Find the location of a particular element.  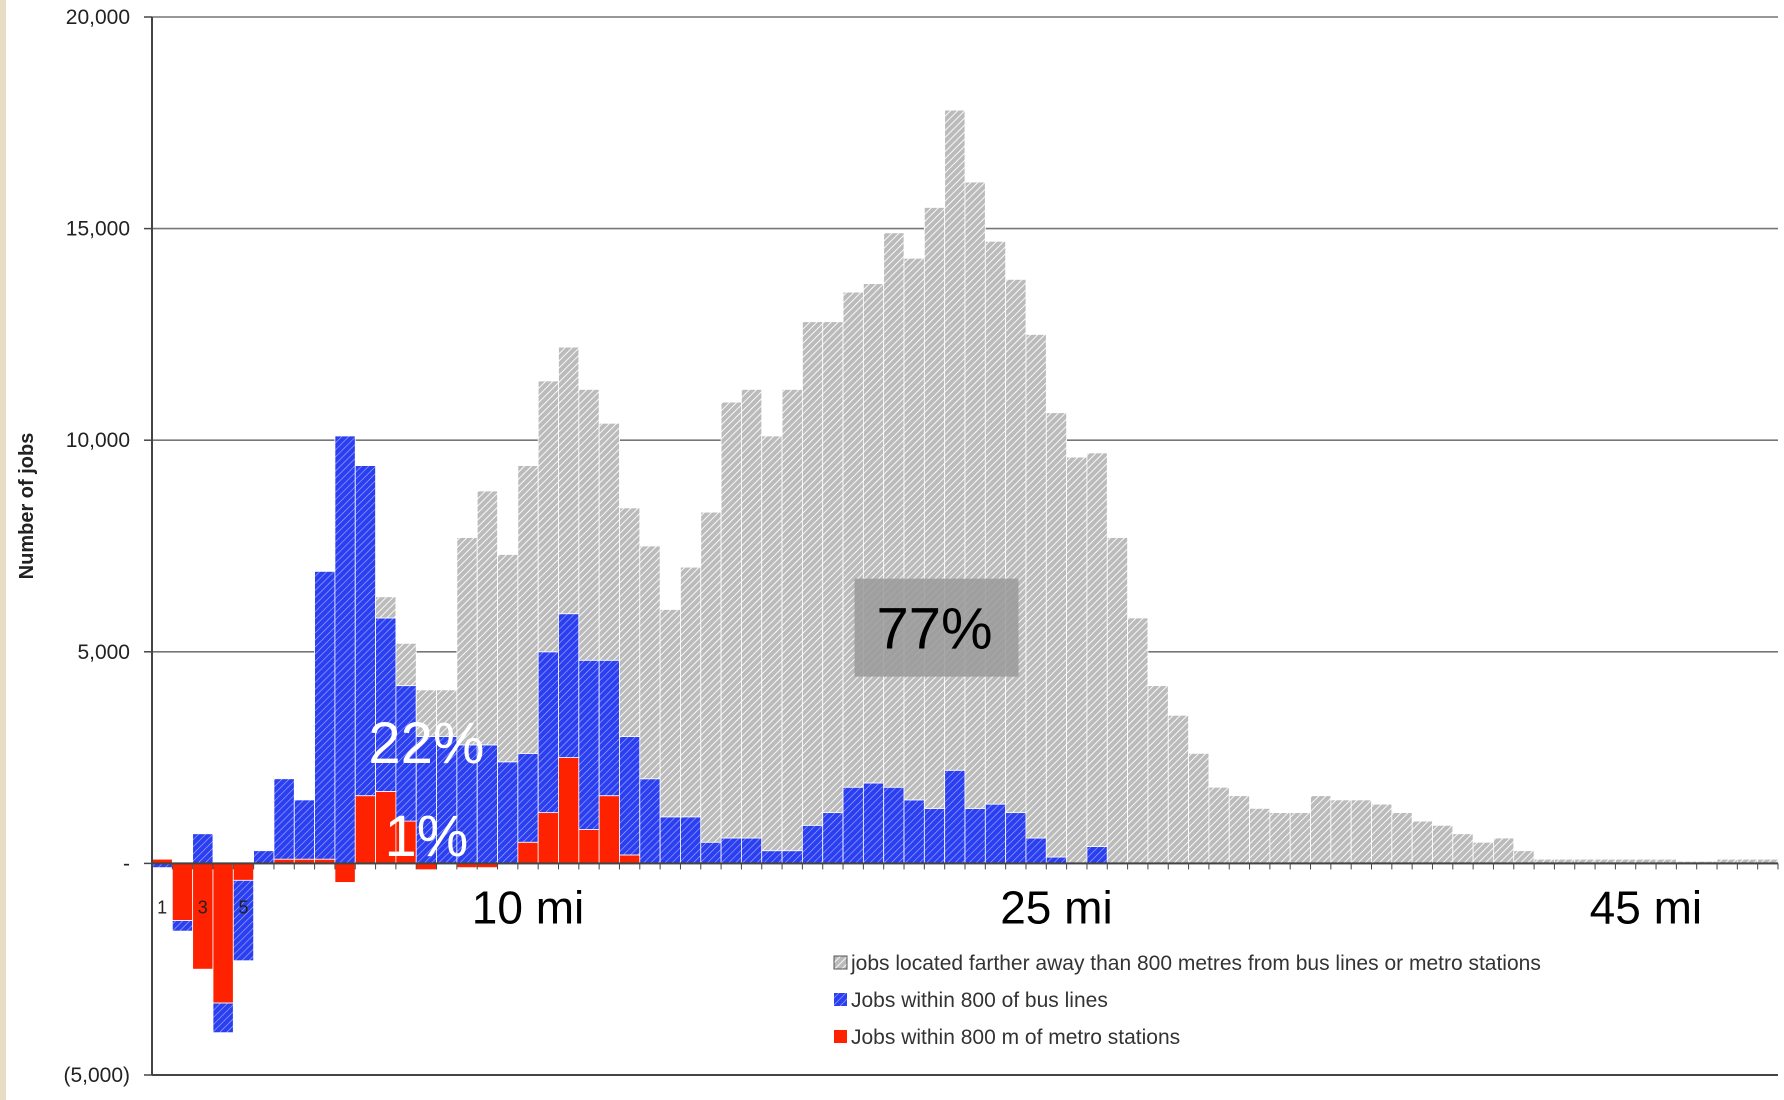

y-tick-label: 15,000 is located at coordinates (98, 229).